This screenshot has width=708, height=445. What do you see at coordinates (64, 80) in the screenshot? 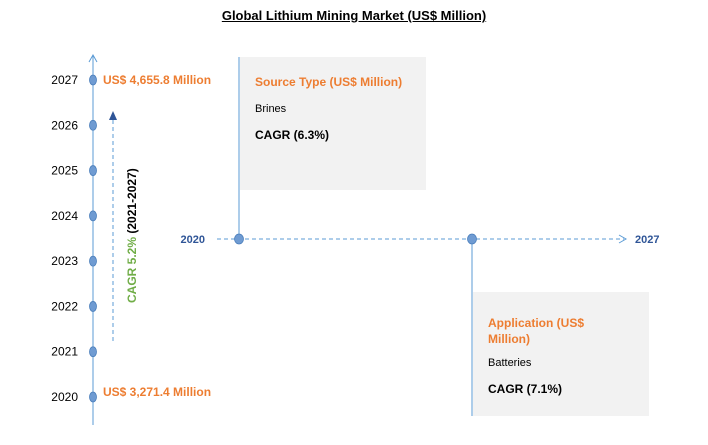
I see `year-label-2027: 2027` at bounding box center [64, 80].